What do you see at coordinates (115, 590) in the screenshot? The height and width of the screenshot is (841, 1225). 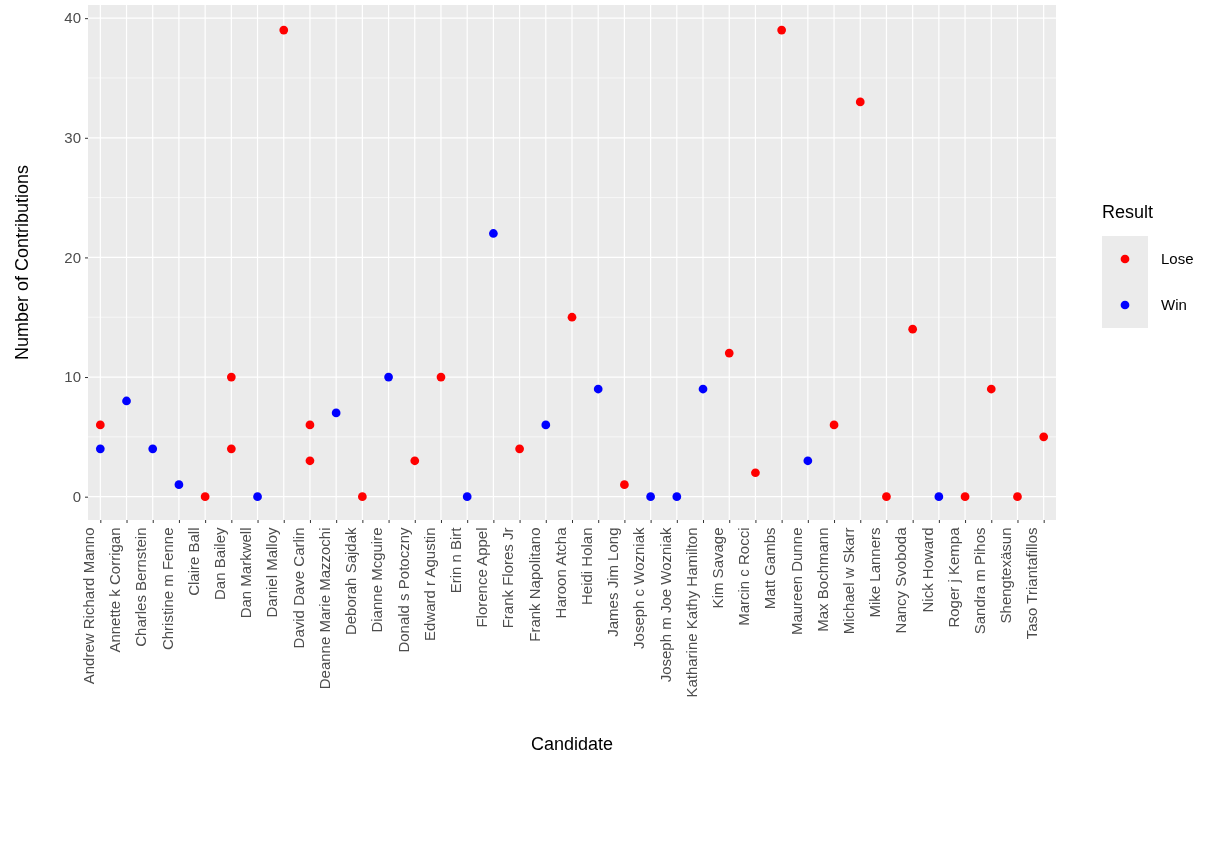 I see `x-tick-label: Annette k Corrigan` at bounding box center [115, 590].